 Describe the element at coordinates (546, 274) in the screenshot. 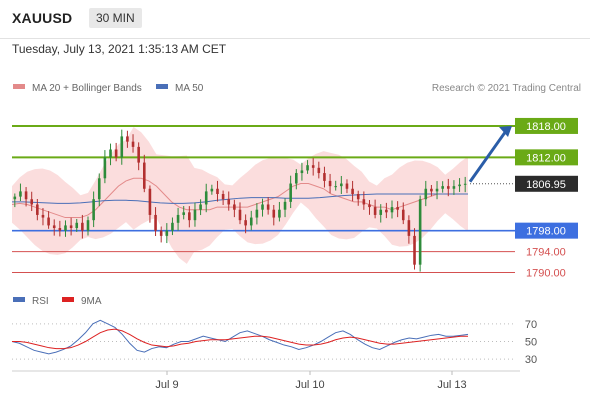

I see `level-label-1790-00: 1790.00` at that location.